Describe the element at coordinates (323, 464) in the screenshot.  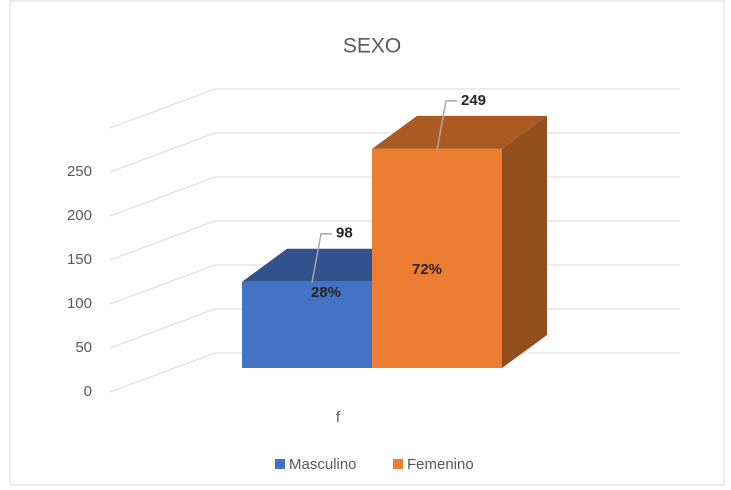
I see `legend-label: Masculino` at that location.